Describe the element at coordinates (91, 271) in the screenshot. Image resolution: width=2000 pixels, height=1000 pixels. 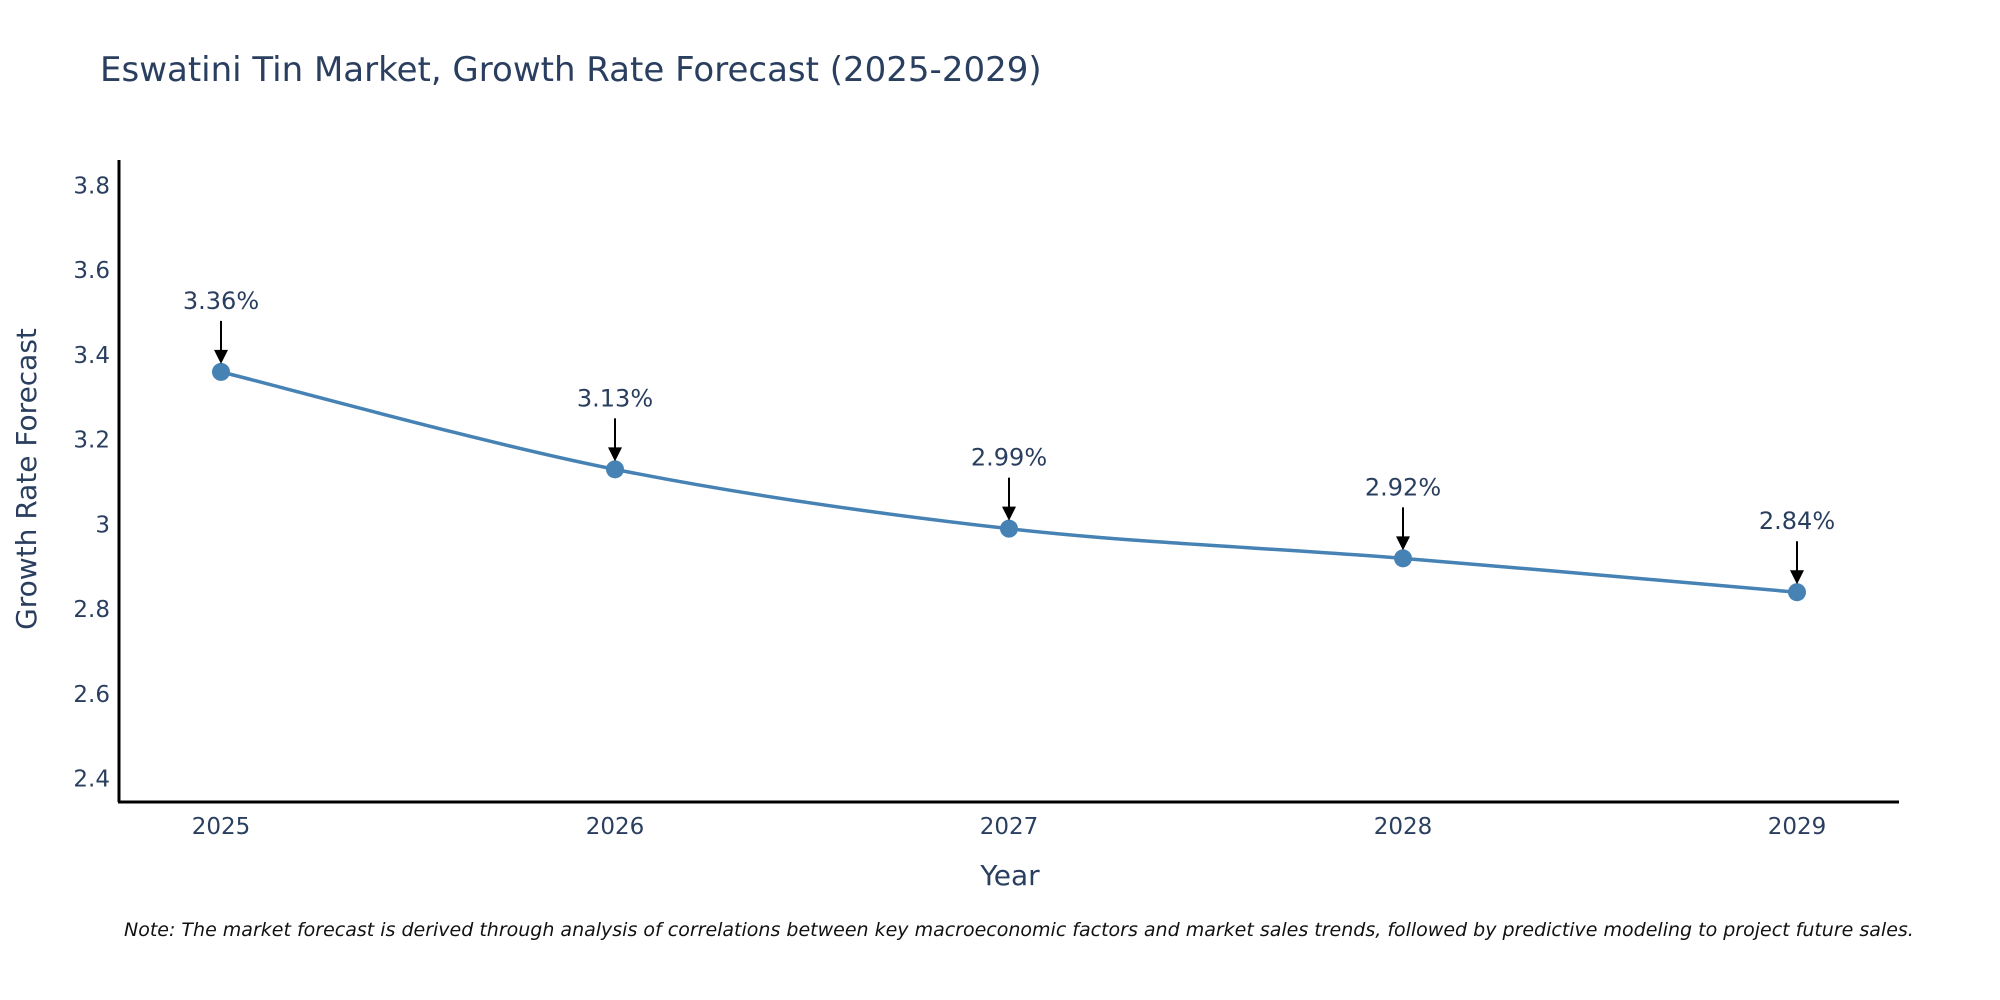
I see `y-tick-label: 3.6` at that location.